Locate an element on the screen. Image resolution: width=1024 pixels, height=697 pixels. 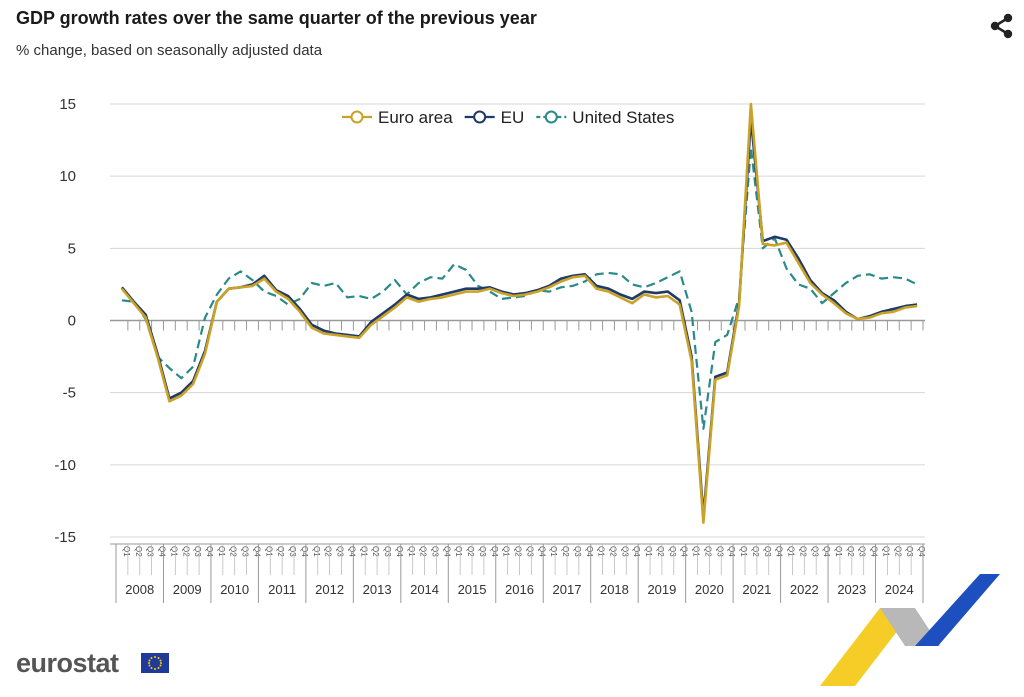
year-label: 2015 is located at coordinates (472, 589).